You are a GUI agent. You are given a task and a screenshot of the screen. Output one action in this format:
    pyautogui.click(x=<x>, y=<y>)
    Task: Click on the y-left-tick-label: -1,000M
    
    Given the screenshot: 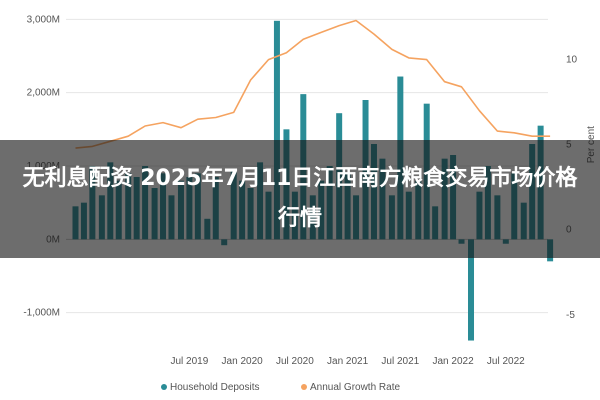 What is the action you would take?
    pyautogui.click(x=41, y=313)
    